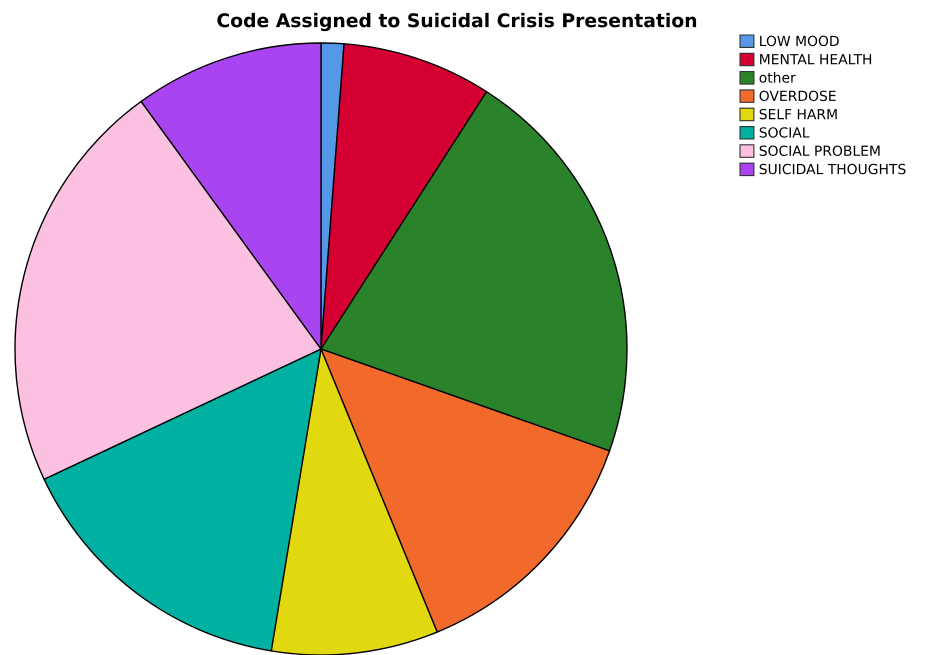  What do you see at coordinates (820, 150) in the screenshot?
I see `legend-label: SOCIAL PROBLEM` at bounding box center [820, 150].